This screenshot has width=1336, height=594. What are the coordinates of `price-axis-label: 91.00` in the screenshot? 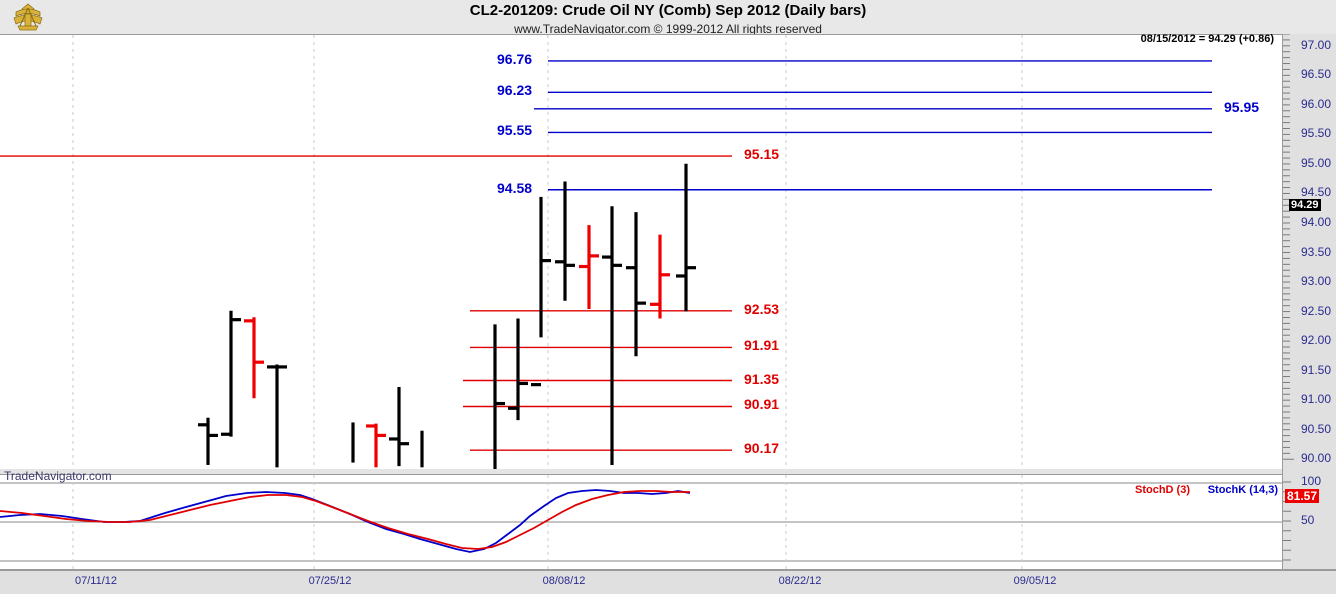 It's located at (1316, 399).